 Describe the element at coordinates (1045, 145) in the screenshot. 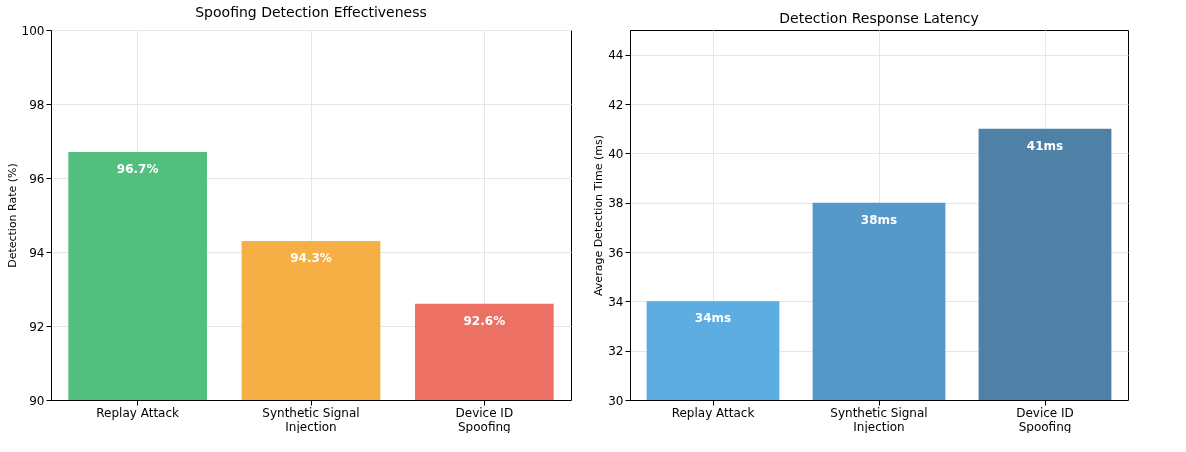

I see `data-label: 41ms` at that location.